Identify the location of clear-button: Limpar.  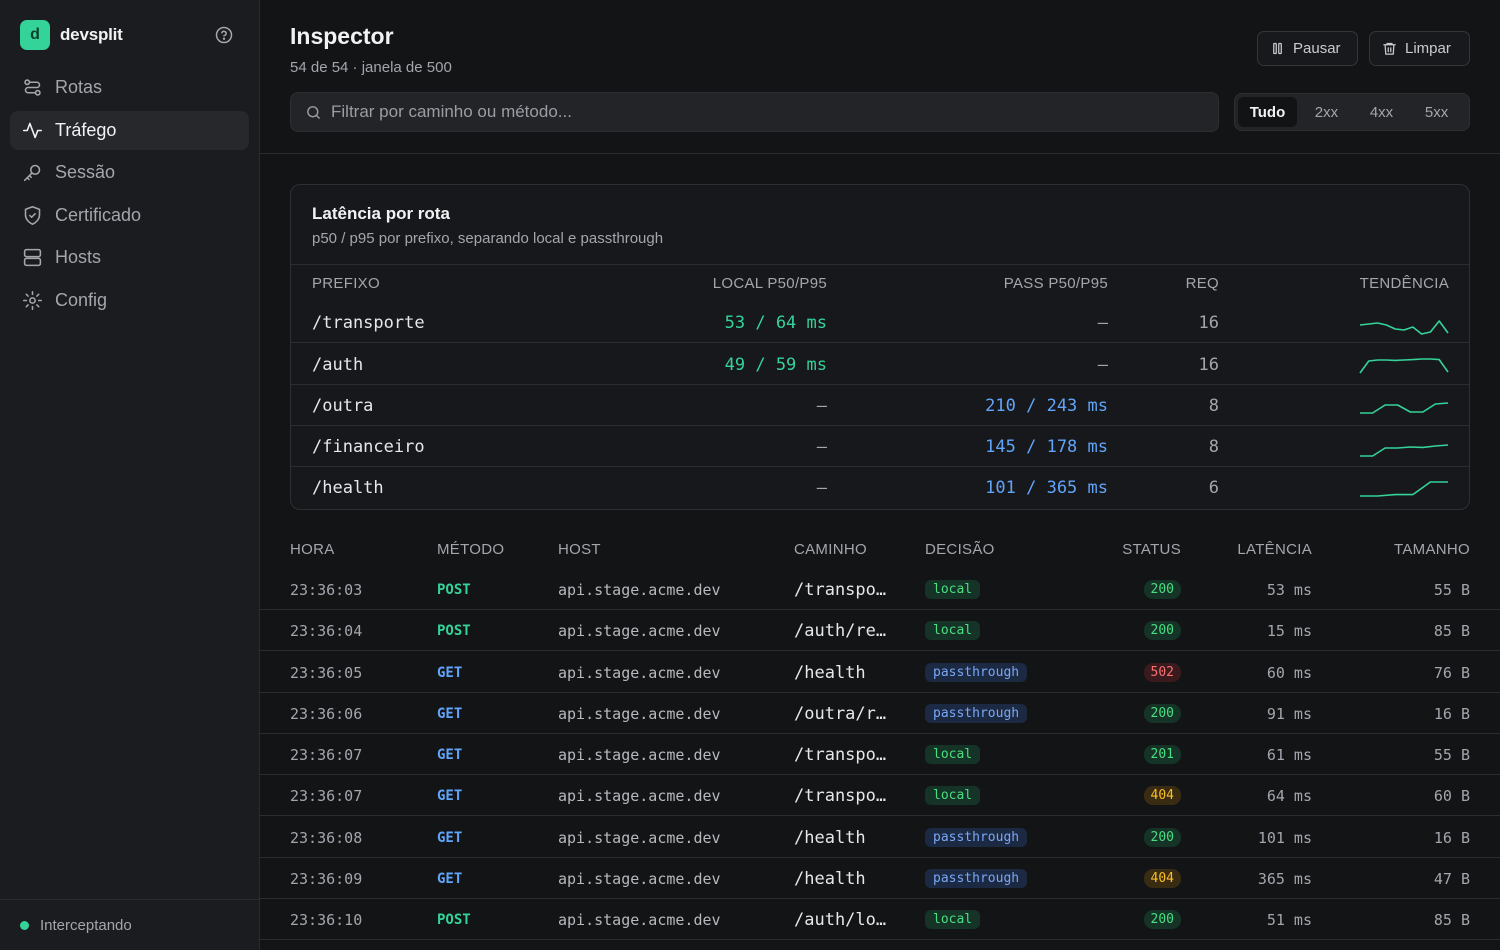
(1419, 48).